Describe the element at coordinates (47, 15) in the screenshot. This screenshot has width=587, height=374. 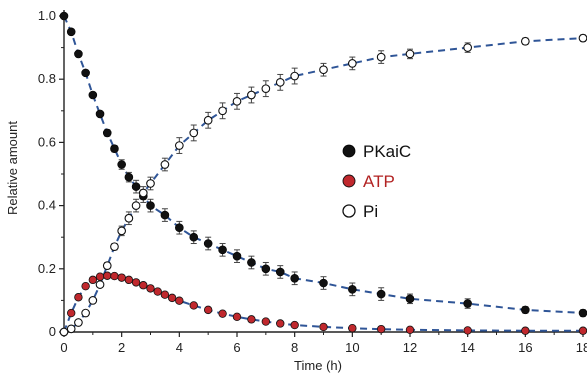
I see `y-tick-label: 1.0` at that location.